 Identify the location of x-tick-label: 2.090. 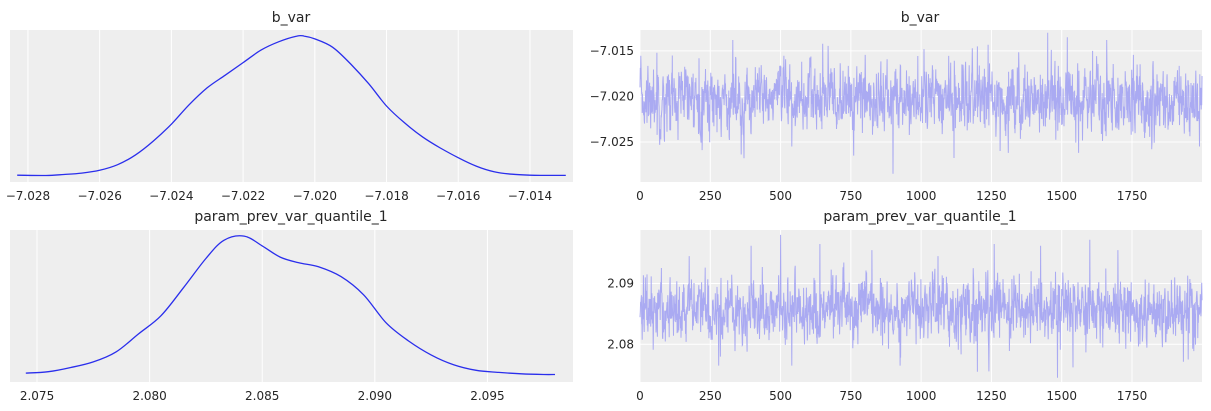
(375, 396).